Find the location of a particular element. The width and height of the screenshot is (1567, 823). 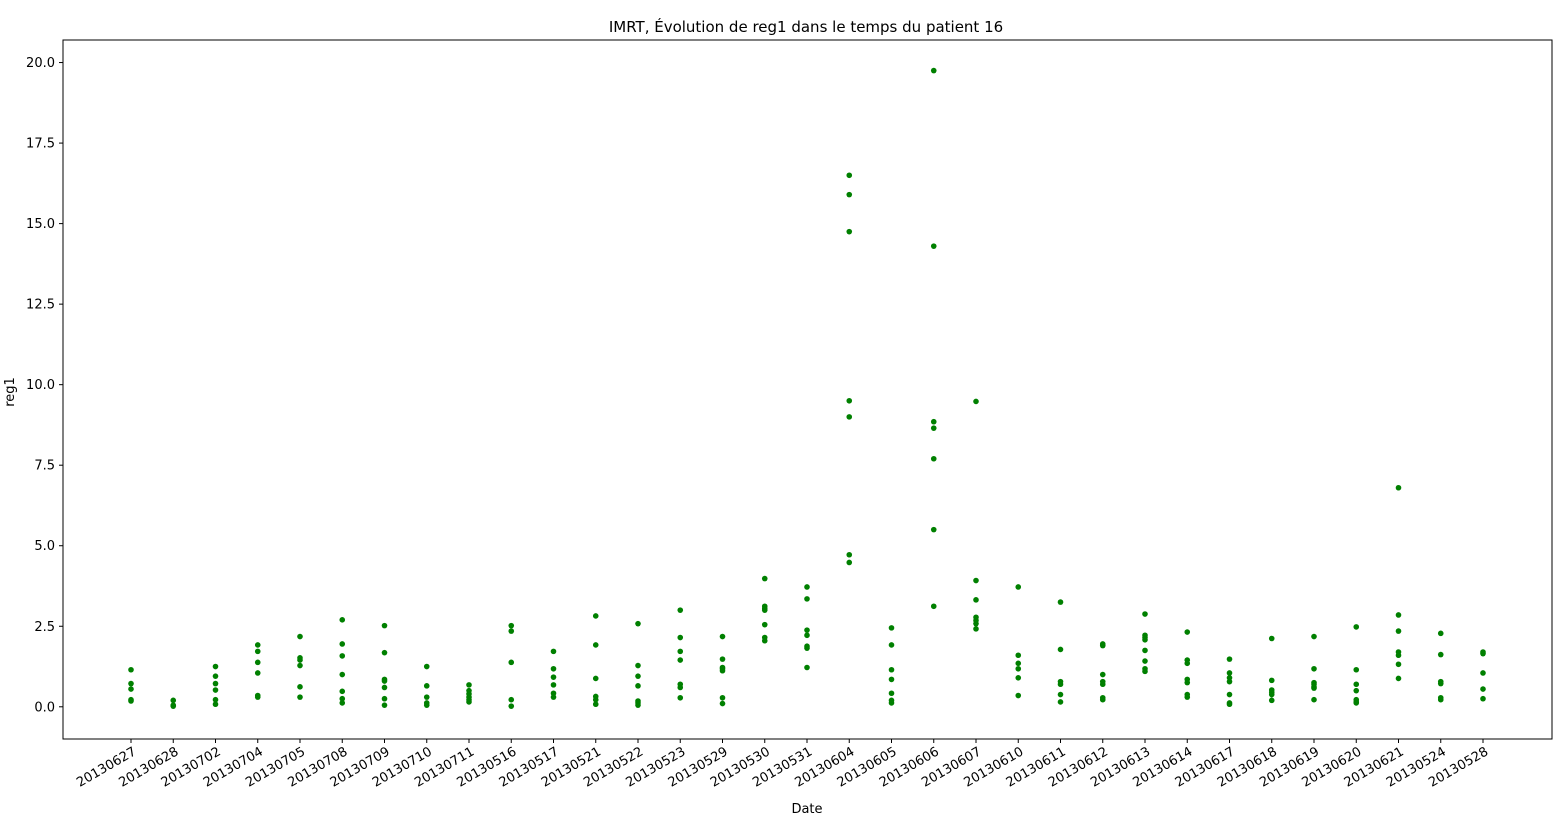

y-tick-label: 0.0 is located at coordinates (44, 707).